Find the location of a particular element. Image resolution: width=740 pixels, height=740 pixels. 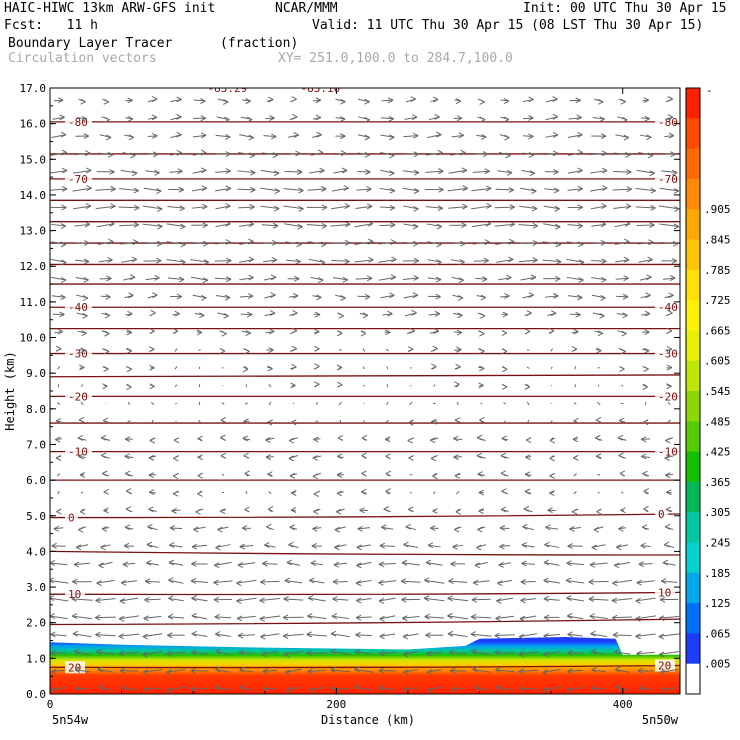

contour-label: -10 is located at coordinates (78, 452).